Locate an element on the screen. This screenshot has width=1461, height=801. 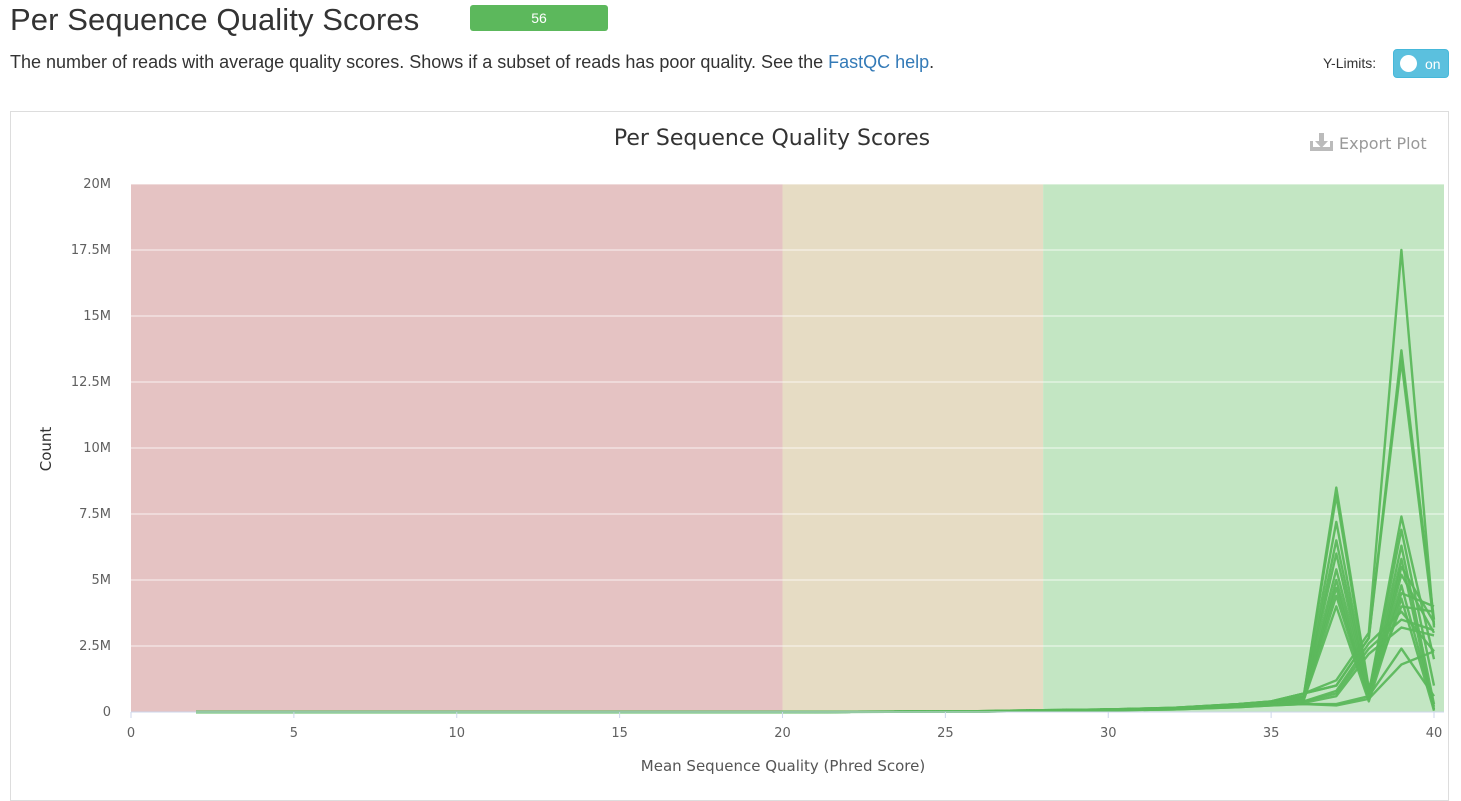
export-plot-button: Export Plot is located at coordinates (1368, 143).